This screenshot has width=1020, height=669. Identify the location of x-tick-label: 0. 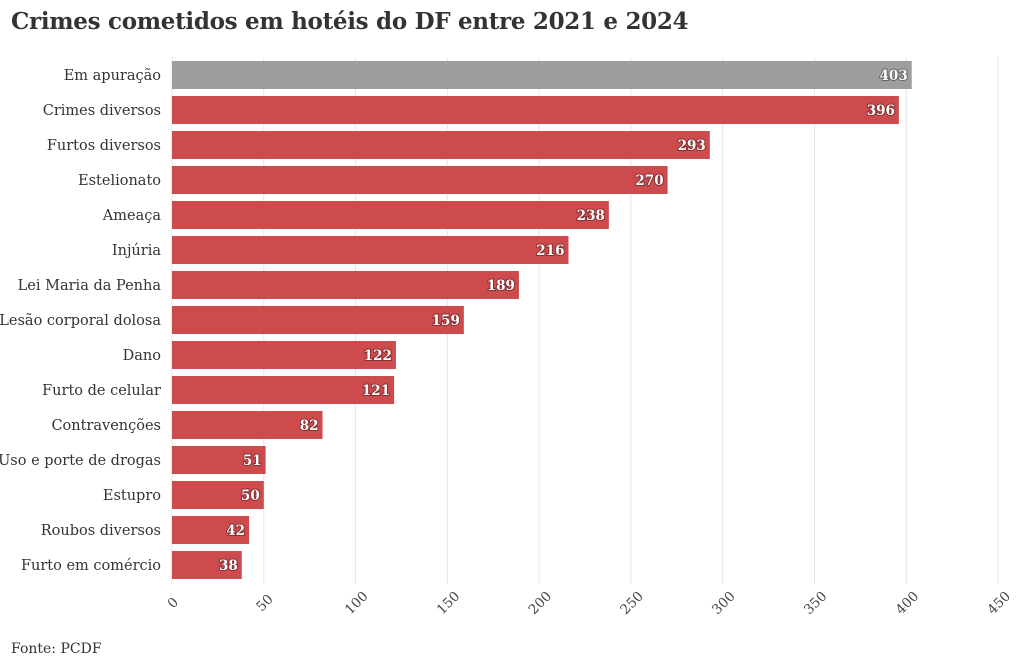
(172, 602).